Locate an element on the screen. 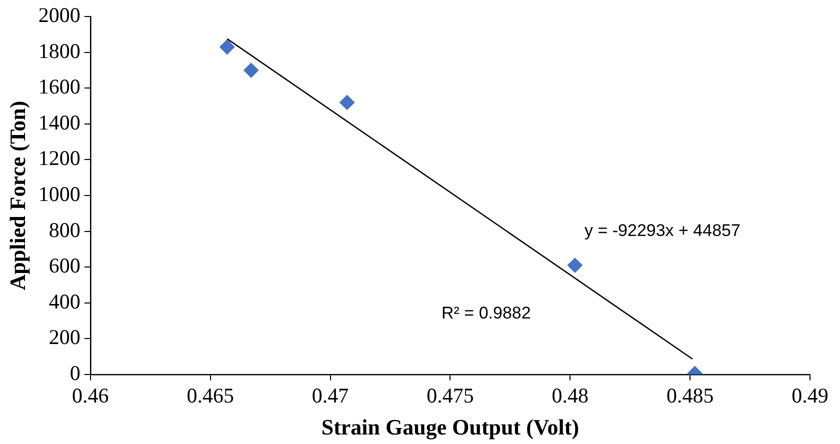  x-tick-label: 0.47 is located at coordinates (330, 396).